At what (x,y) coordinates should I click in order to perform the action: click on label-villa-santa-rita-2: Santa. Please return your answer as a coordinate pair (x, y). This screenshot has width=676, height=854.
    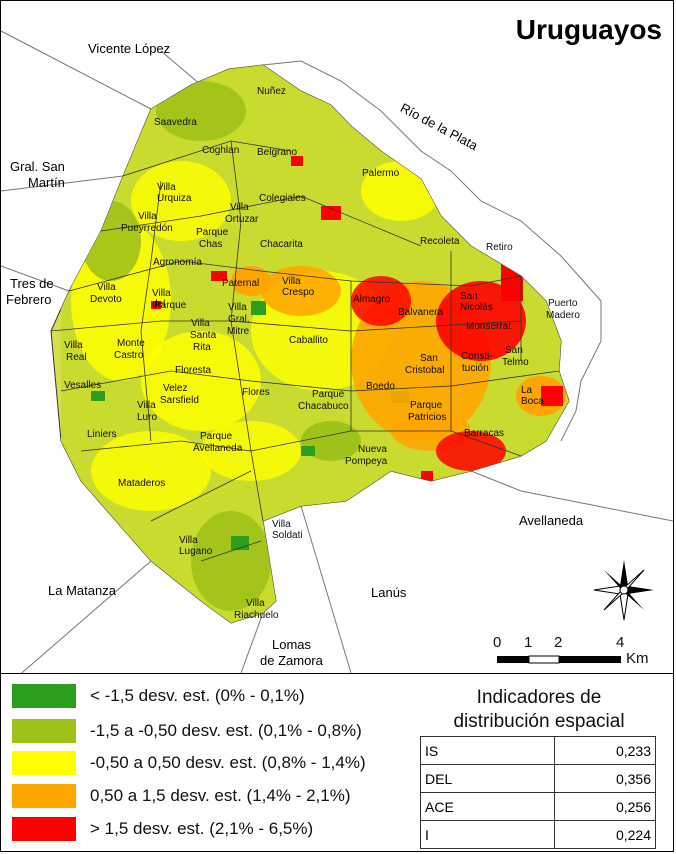
    Looking at the image, I should click on (203, 335).